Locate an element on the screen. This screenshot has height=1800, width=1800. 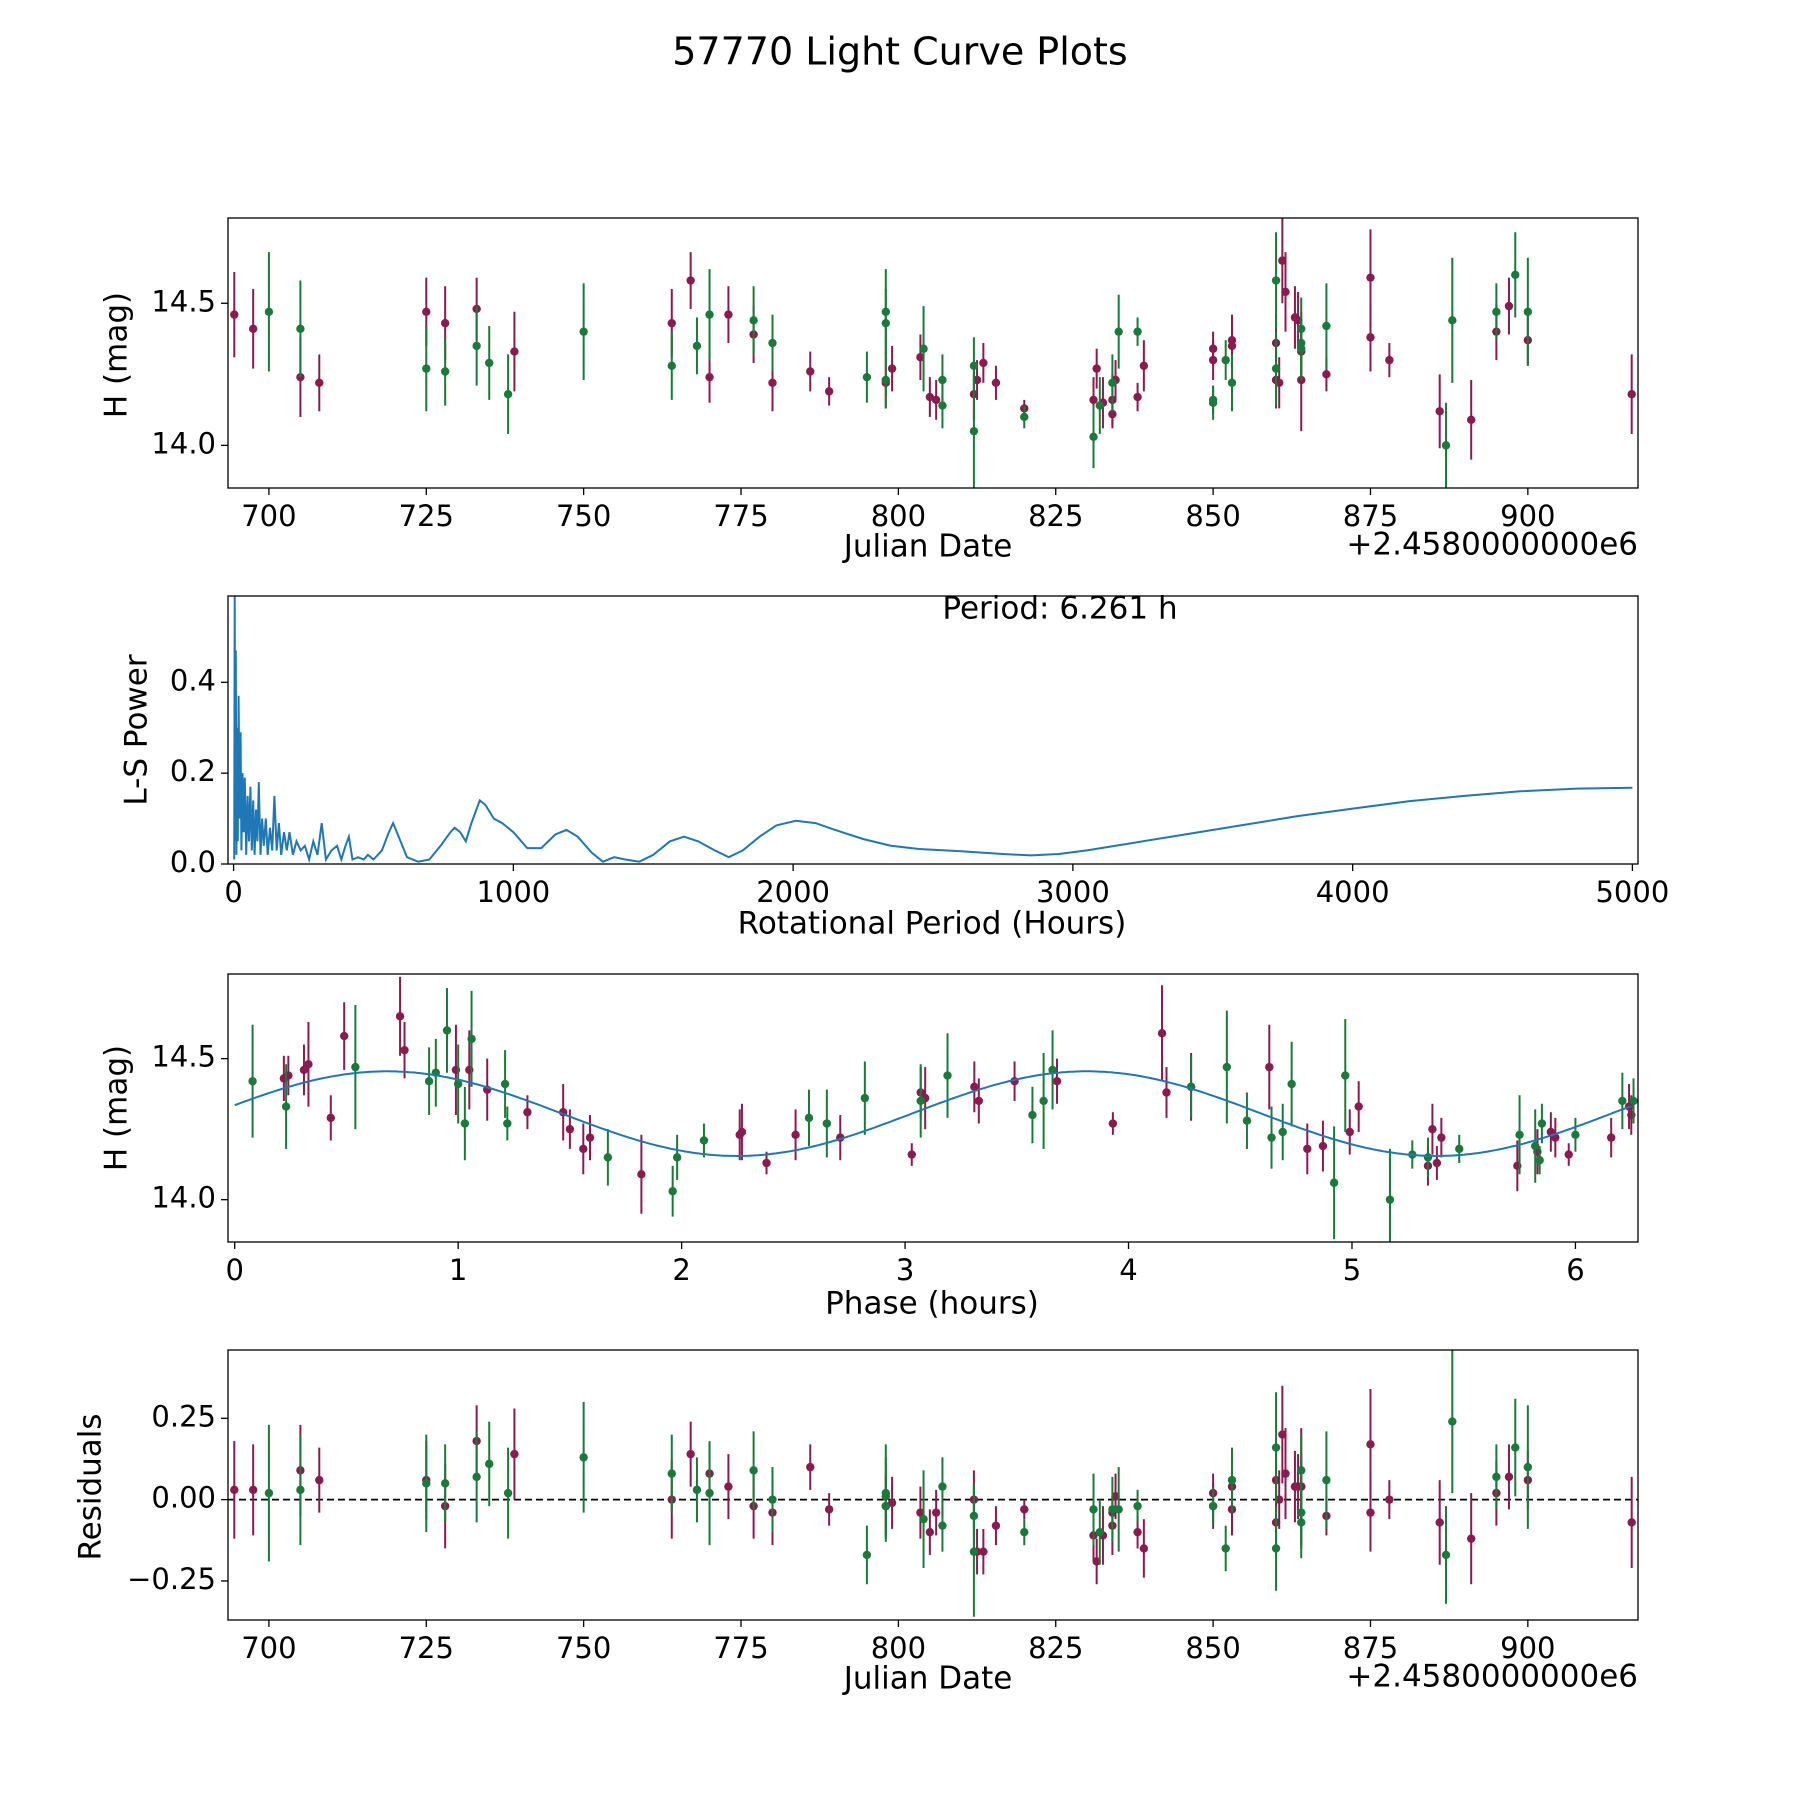
residuals-plot-area: 700 725 750 775 800 825 850 875 900 0.25 0.00 −0.25 is located at coordinates (882, 1507).